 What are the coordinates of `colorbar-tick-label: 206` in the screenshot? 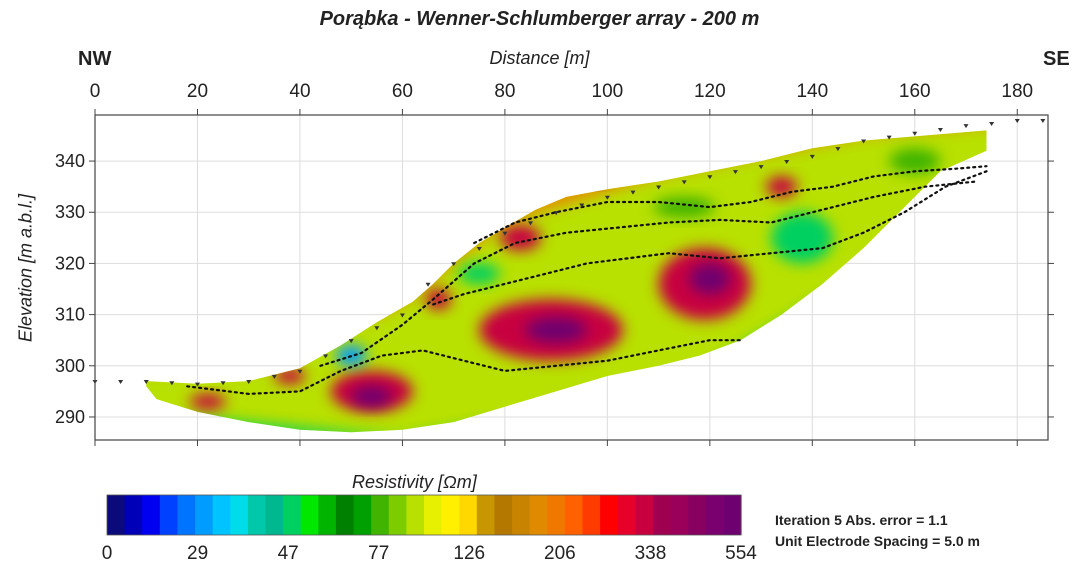 It's located at (560, 553).